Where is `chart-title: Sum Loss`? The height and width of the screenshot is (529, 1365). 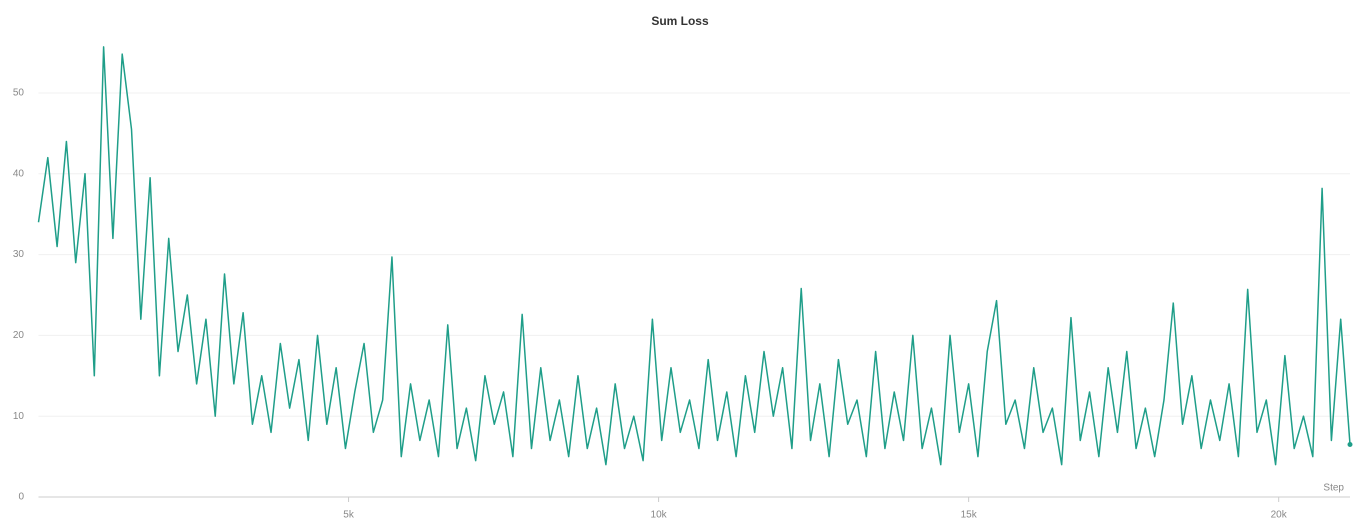
chart-title: Sum Loss is located at coordinates (680, 21).